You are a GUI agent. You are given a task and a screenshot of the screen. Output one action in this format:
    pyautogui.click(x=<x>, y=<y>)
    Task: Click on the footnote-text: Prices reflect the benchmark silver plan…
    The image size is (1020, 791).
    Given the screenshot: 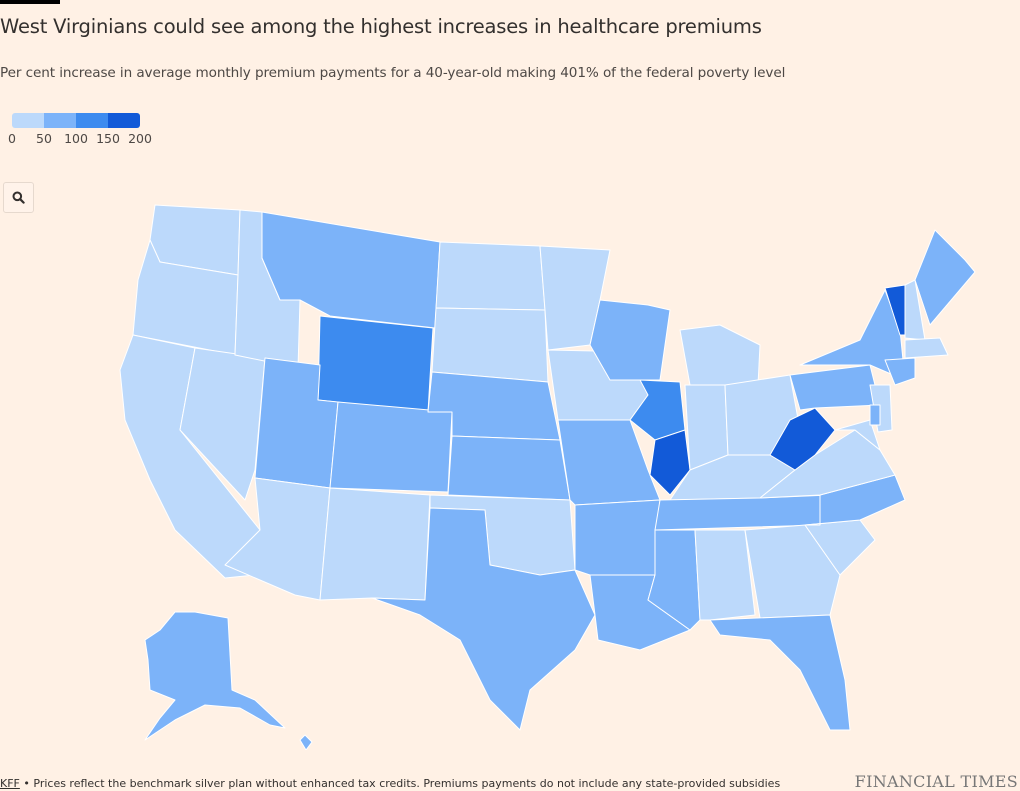 What is the action you would take?
    pyautogui.click(x=407, y=783)
    